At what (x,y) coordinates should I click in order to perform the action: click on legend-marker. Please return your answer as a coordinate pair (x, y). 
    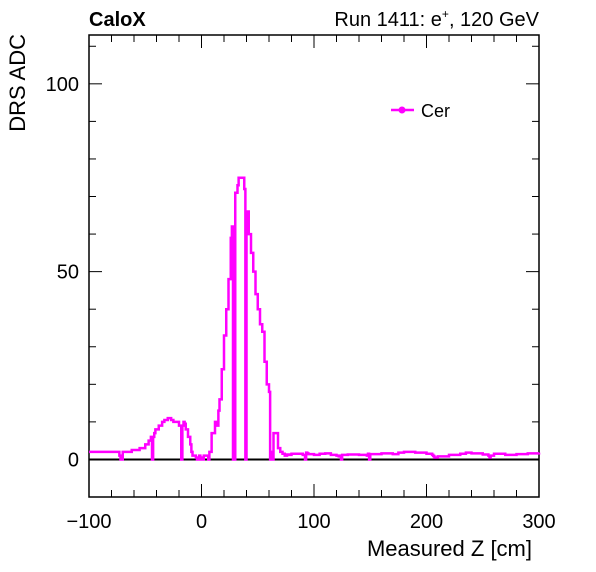
    Looking at the image, I should click on (402, 110).